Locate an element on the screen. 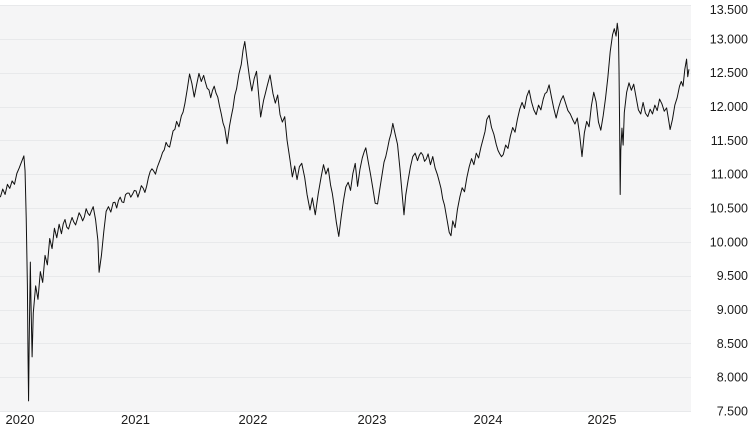 The height and width of the screenshot is (430, 753). y-tick-label: 12.500 is located at coordinates (729, 73).